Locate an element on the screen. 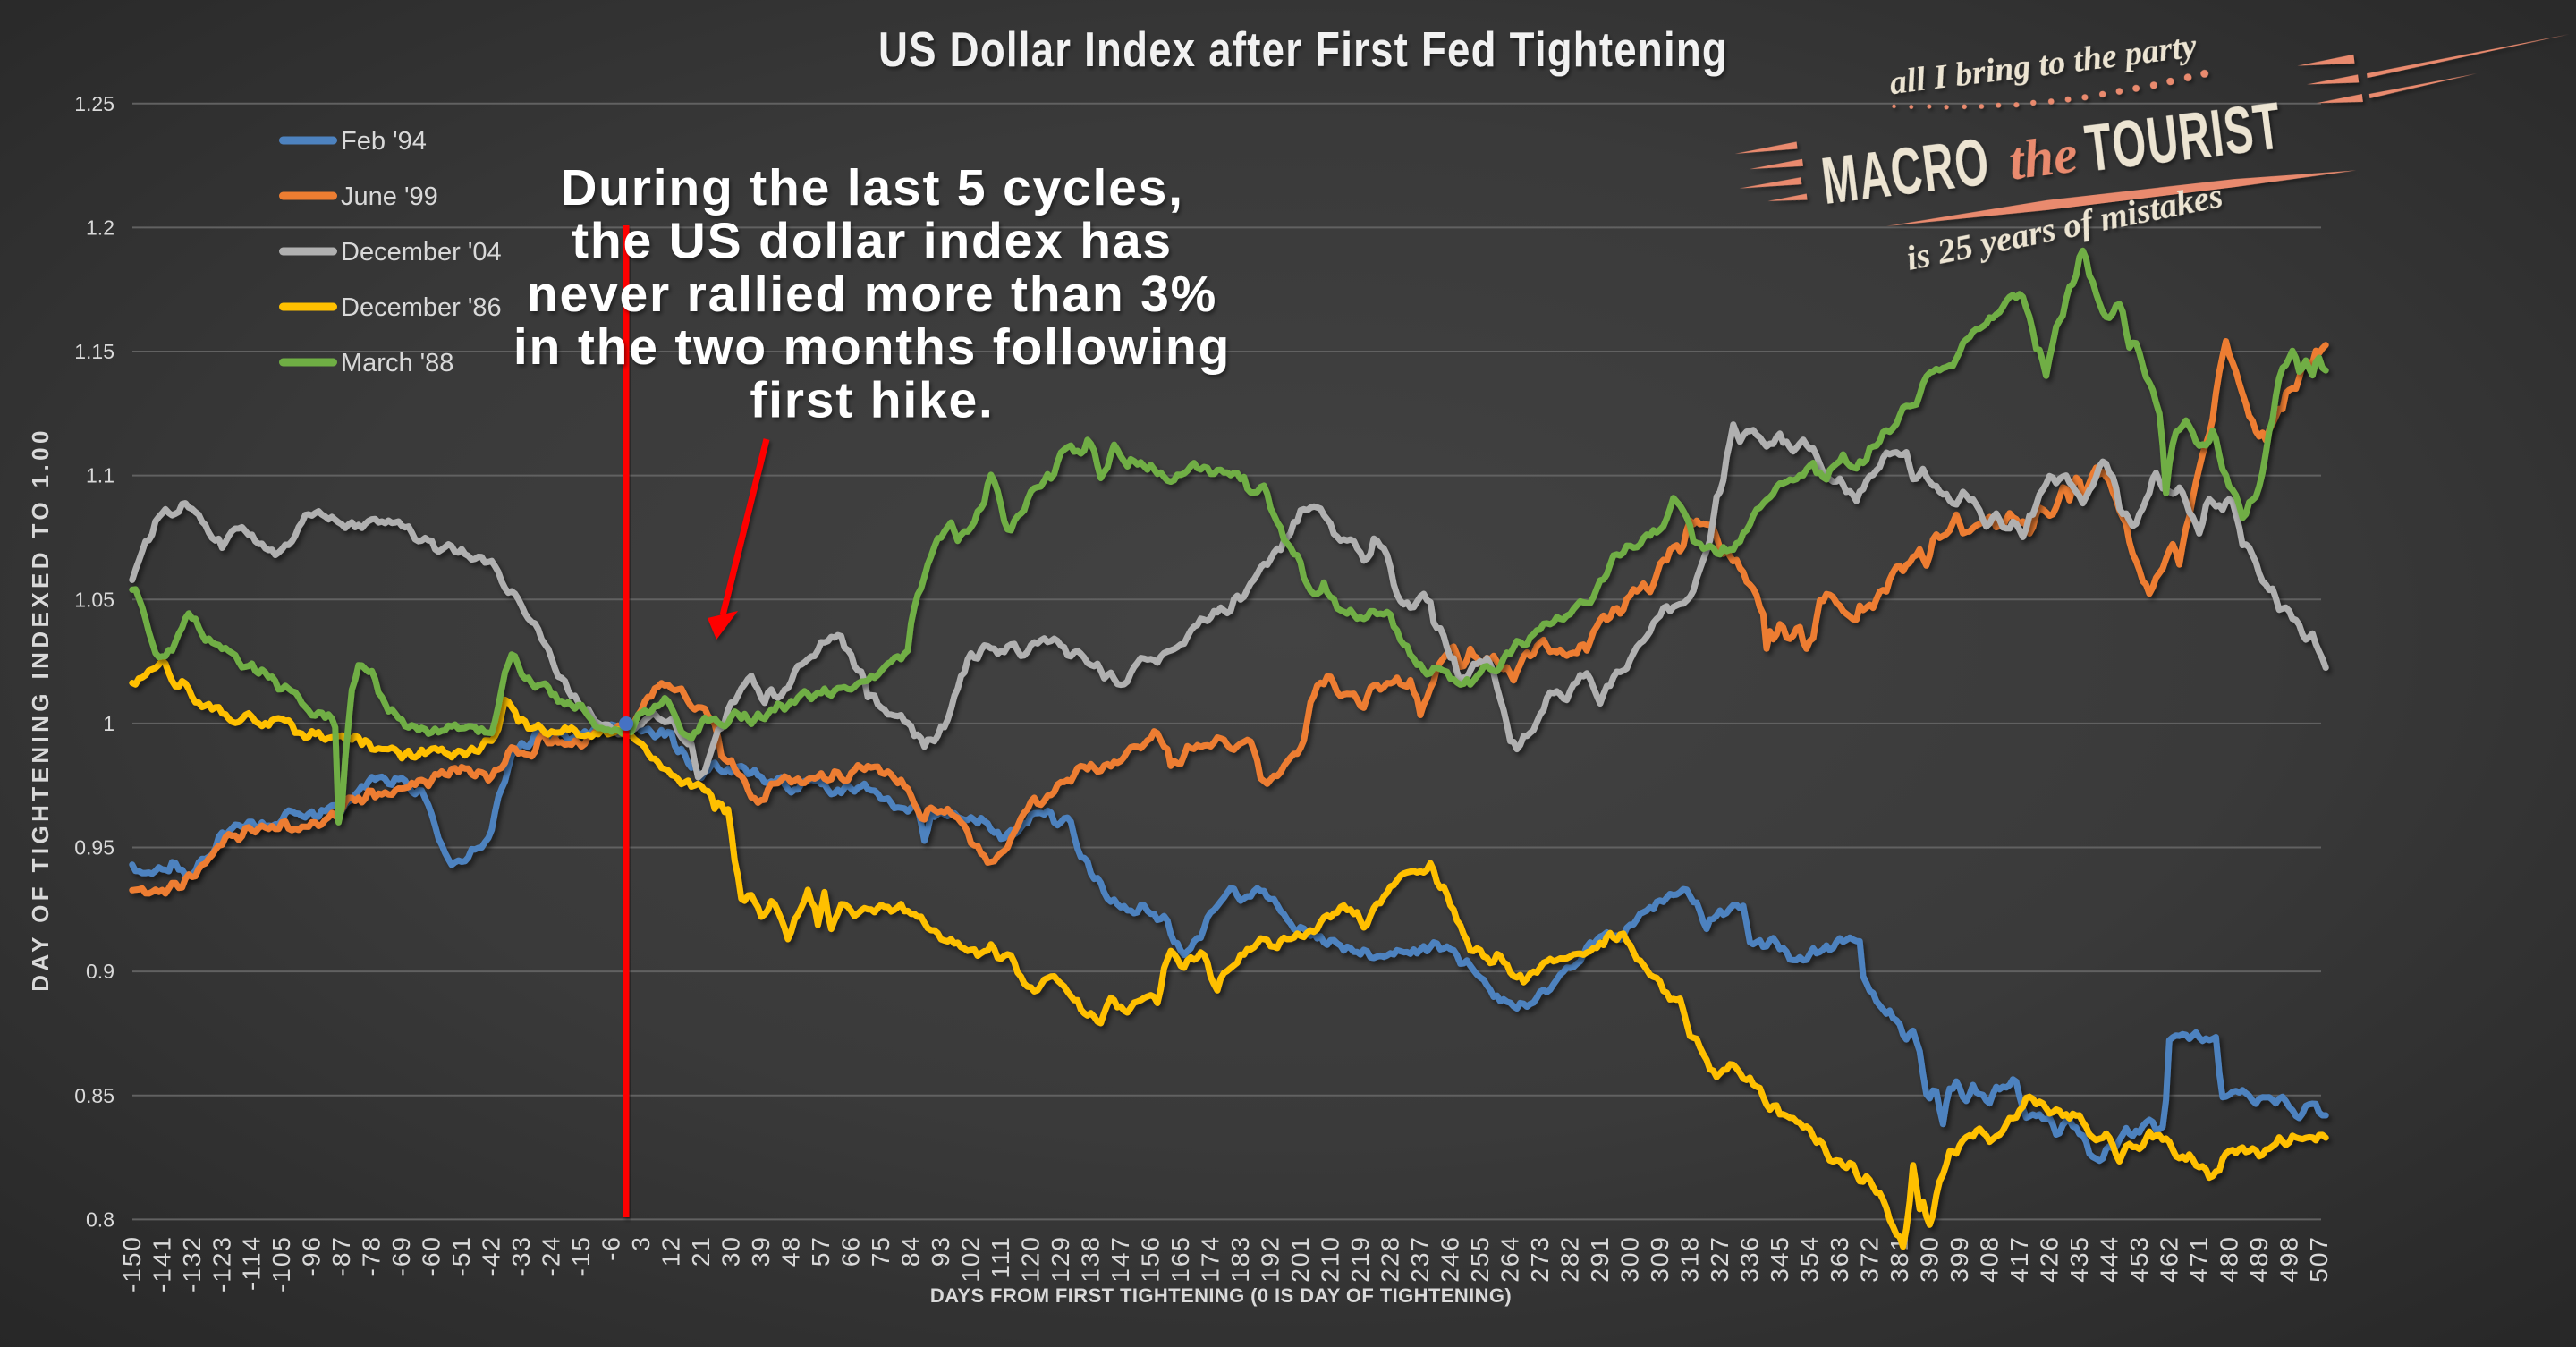 Image resolution: width=2576 pixels, height=1347 pixels. svg-text: 390 is located at coordinates (1929, 1259).